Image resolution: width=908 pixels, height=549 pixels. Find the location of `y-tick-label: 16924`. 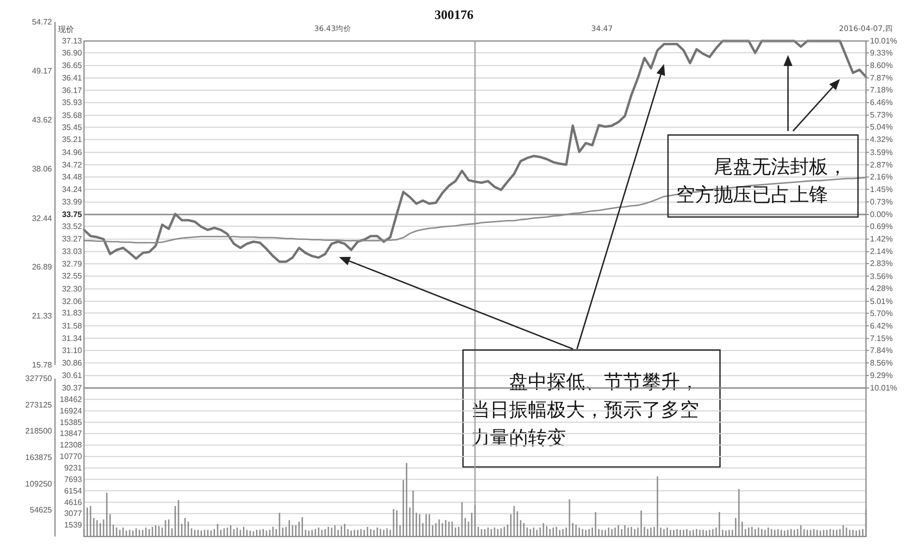

y-tick-label: 16924 is located at coordinates (71, 411).